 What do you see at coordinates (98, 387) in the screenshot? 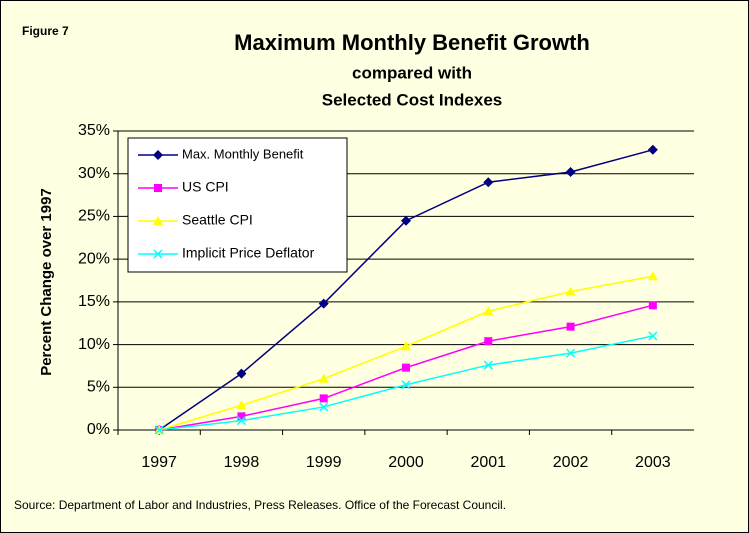
I see `y-tick-label: 5%` at bounding box center [98, 387].